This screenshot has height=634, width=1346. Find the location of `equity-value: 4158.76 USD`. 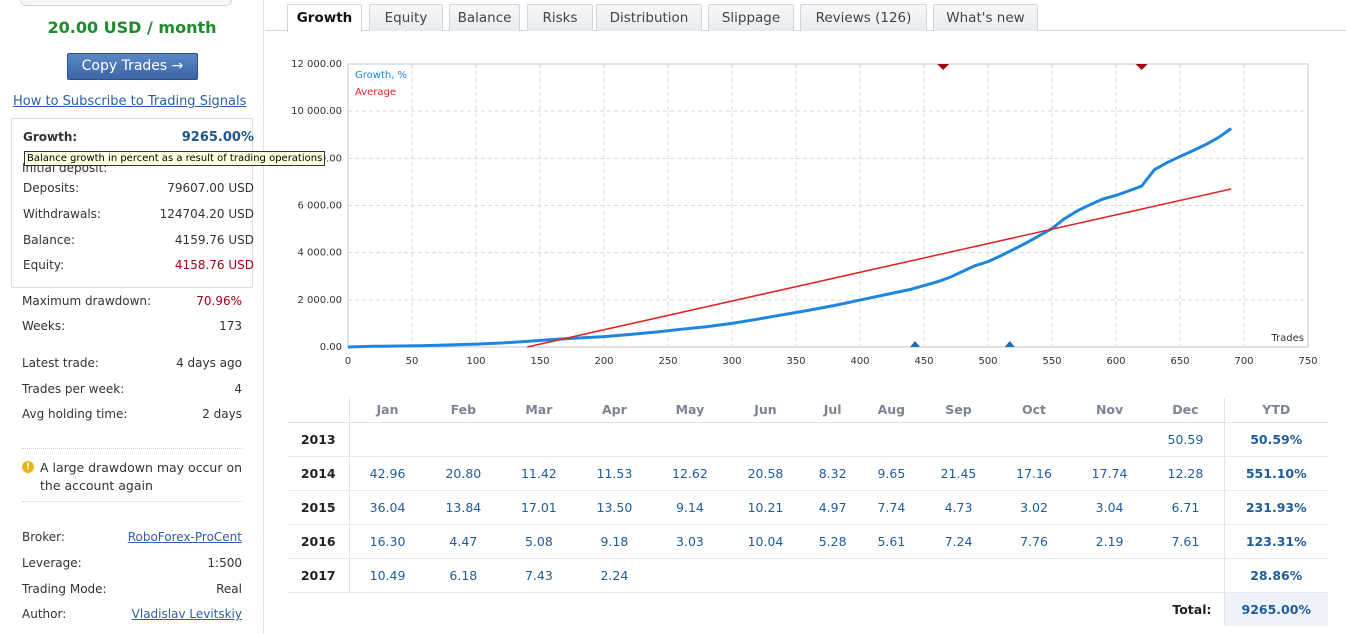

equity-value: 4158.76 USD is located at coordinates (214, 265).